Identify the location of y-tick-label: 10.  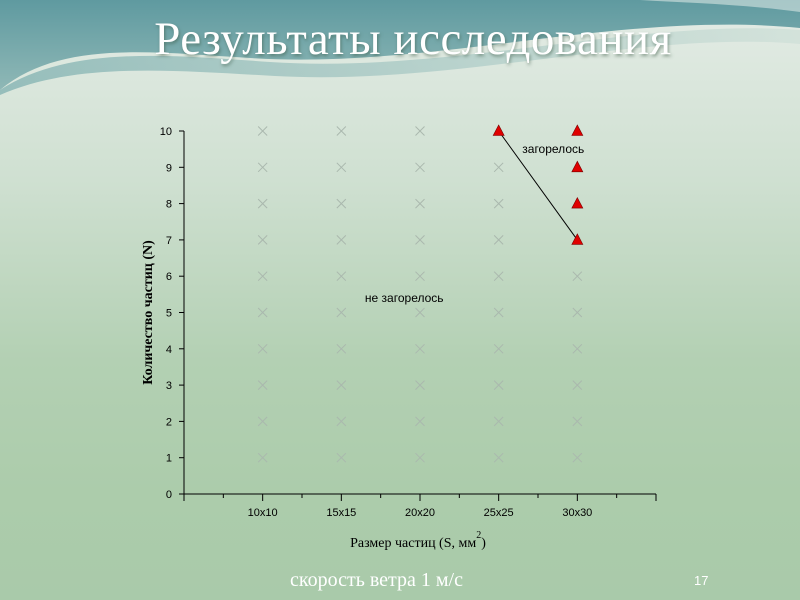
(166, 132).